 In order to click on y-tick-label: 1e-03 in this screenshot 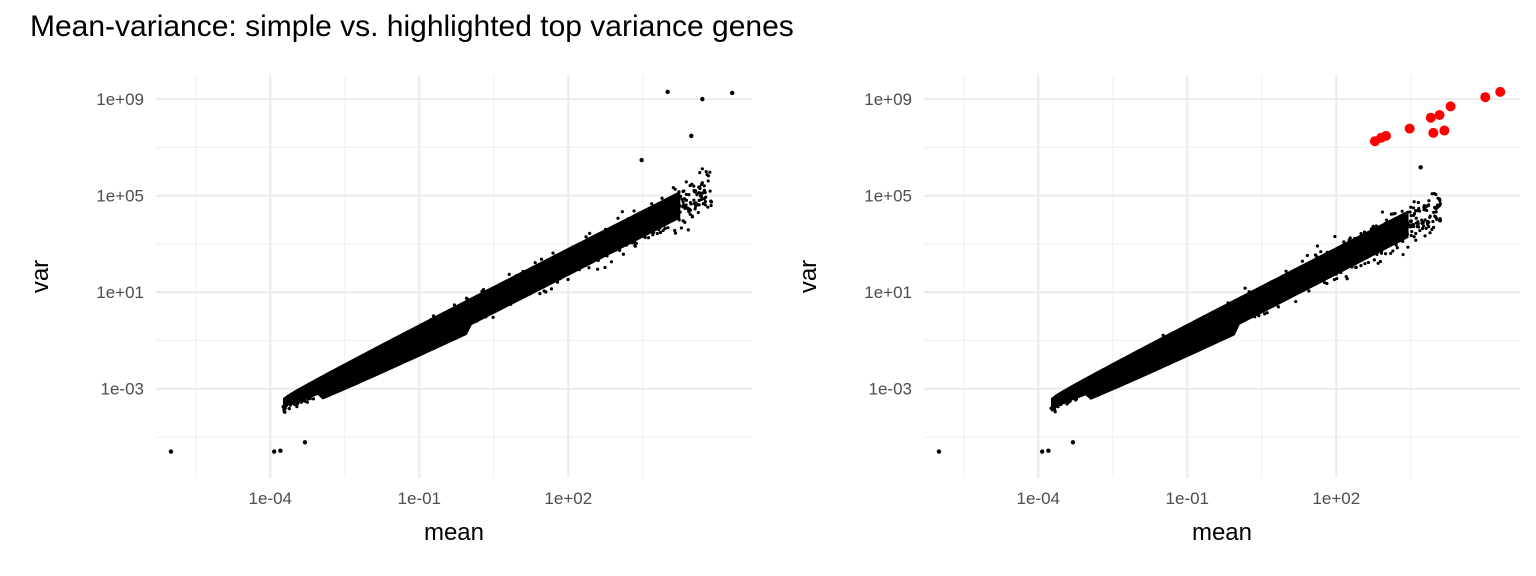, I will do `click(890, 389)`.